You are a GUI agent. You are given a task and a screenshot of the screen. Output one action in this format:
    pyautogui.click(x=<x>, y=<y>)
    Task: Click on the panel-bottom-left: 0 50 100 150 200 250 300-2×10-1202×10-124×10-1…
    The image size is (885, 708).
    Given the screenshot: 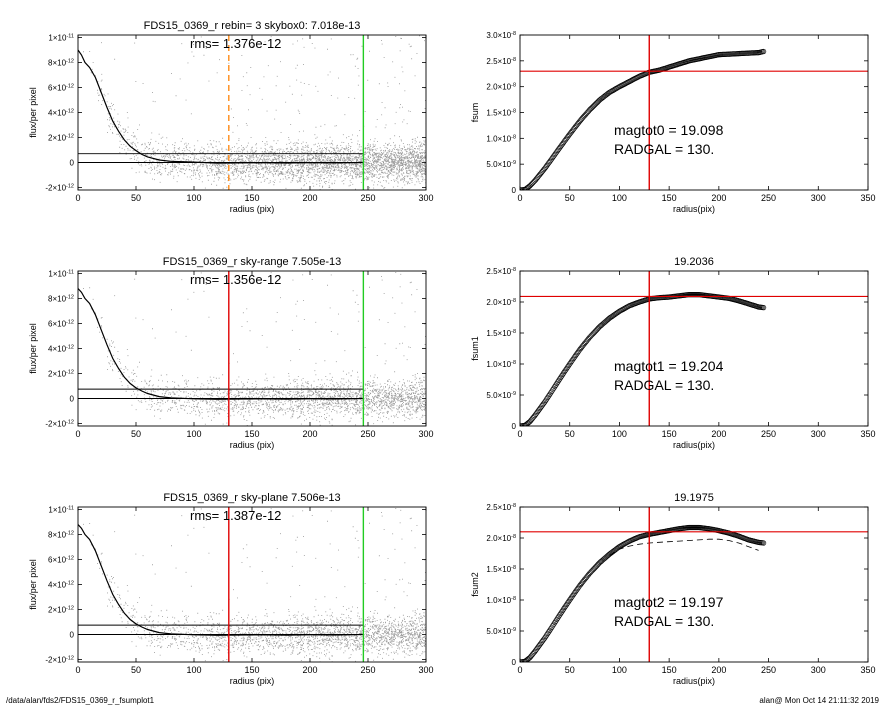 What is the action you would take?
    pyautogui.click(x=231, y=589)
    